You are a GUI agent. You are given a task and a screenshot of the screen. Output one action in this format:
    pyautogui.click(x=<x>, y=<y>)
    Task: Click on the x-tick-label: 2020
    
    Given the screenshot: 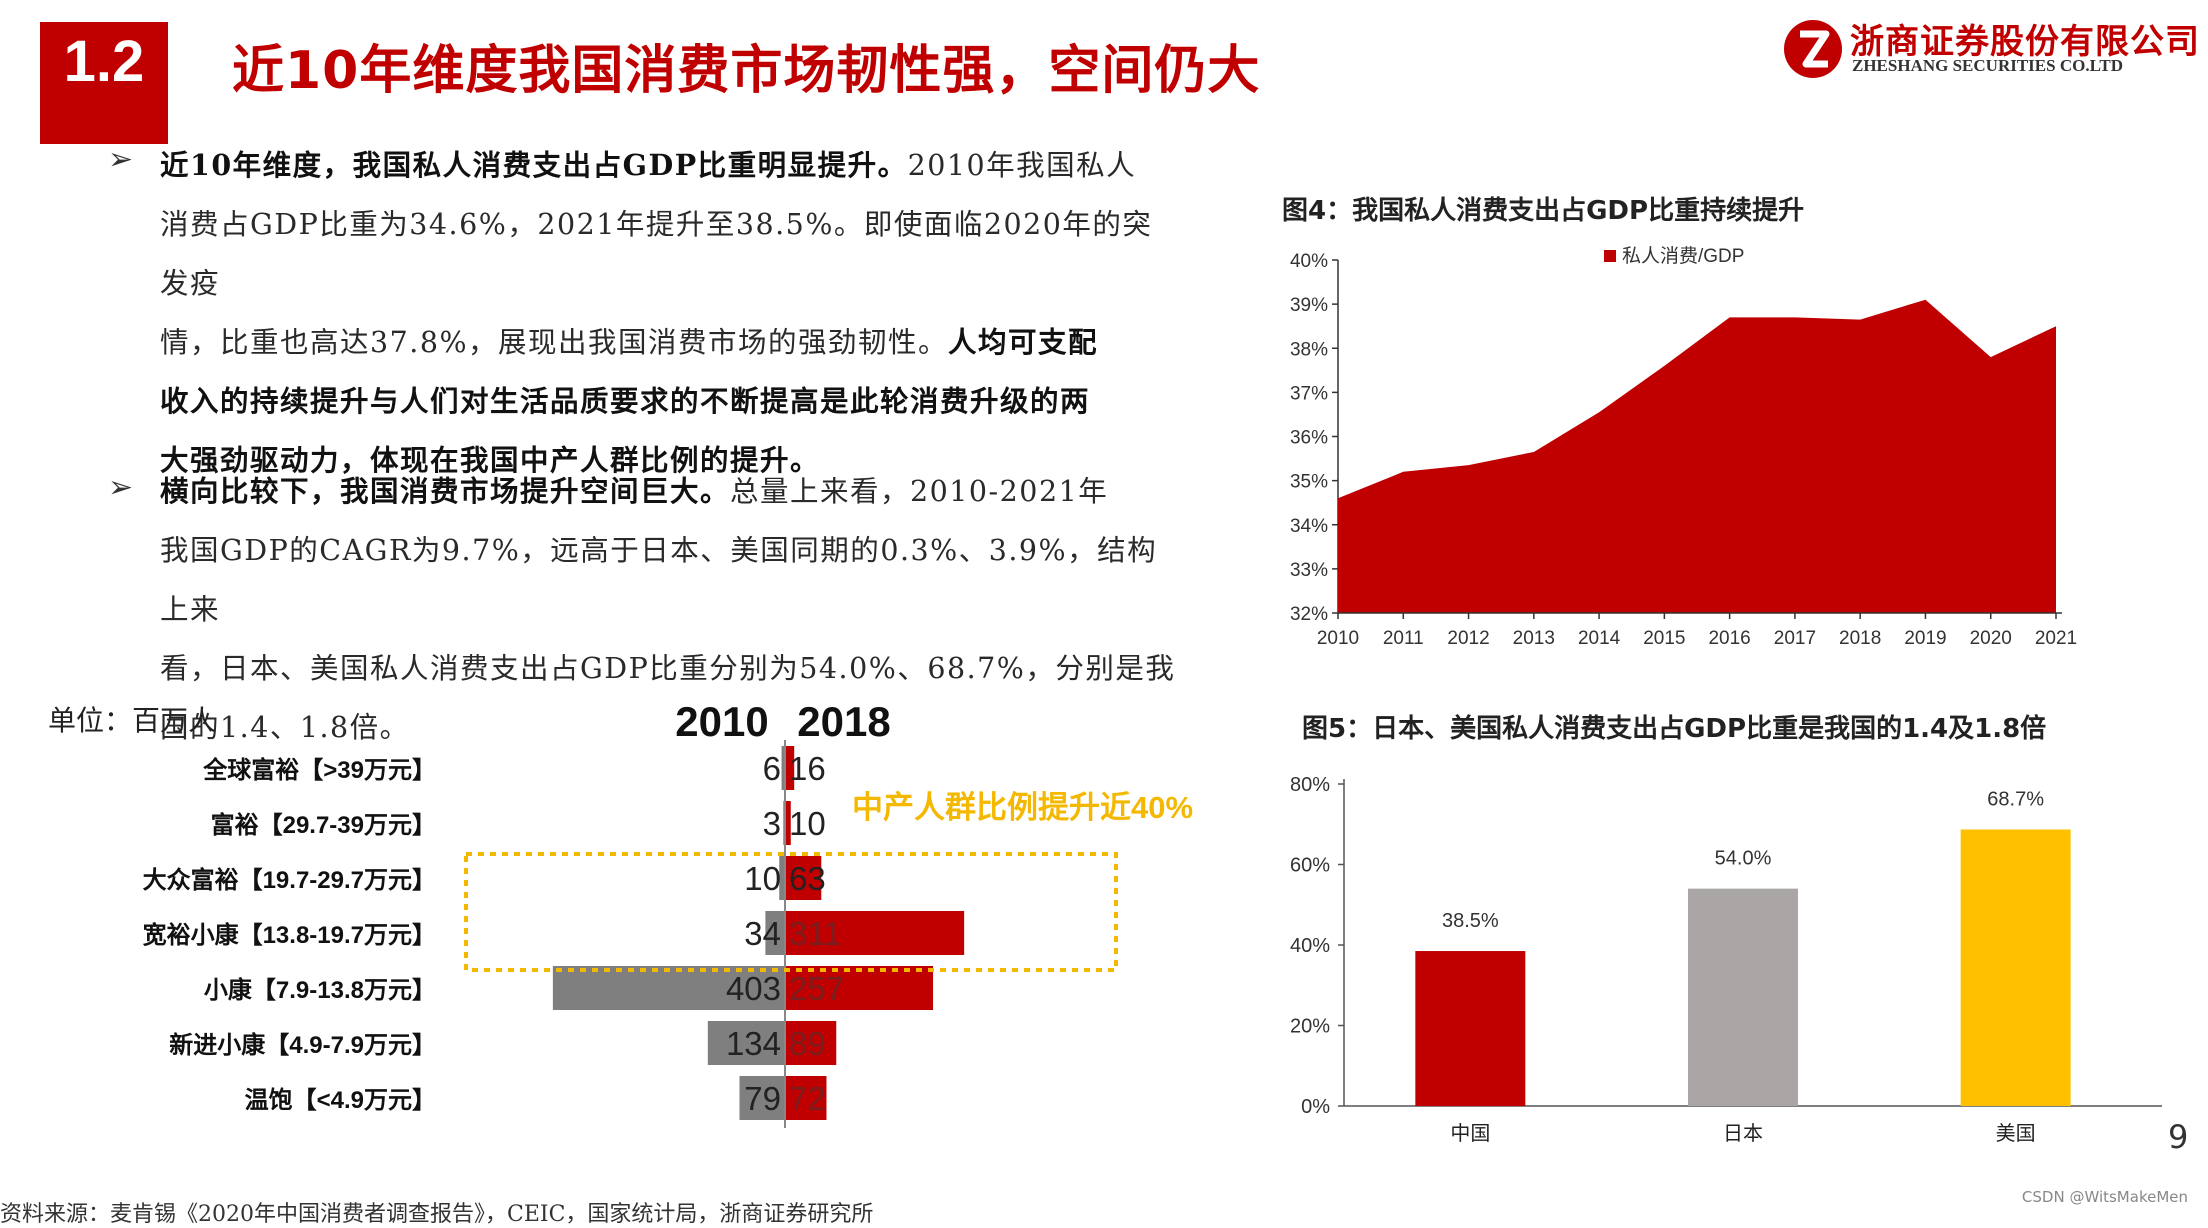 What is the action you would take?
    pyautogui.click(x=1991, y=638)
    